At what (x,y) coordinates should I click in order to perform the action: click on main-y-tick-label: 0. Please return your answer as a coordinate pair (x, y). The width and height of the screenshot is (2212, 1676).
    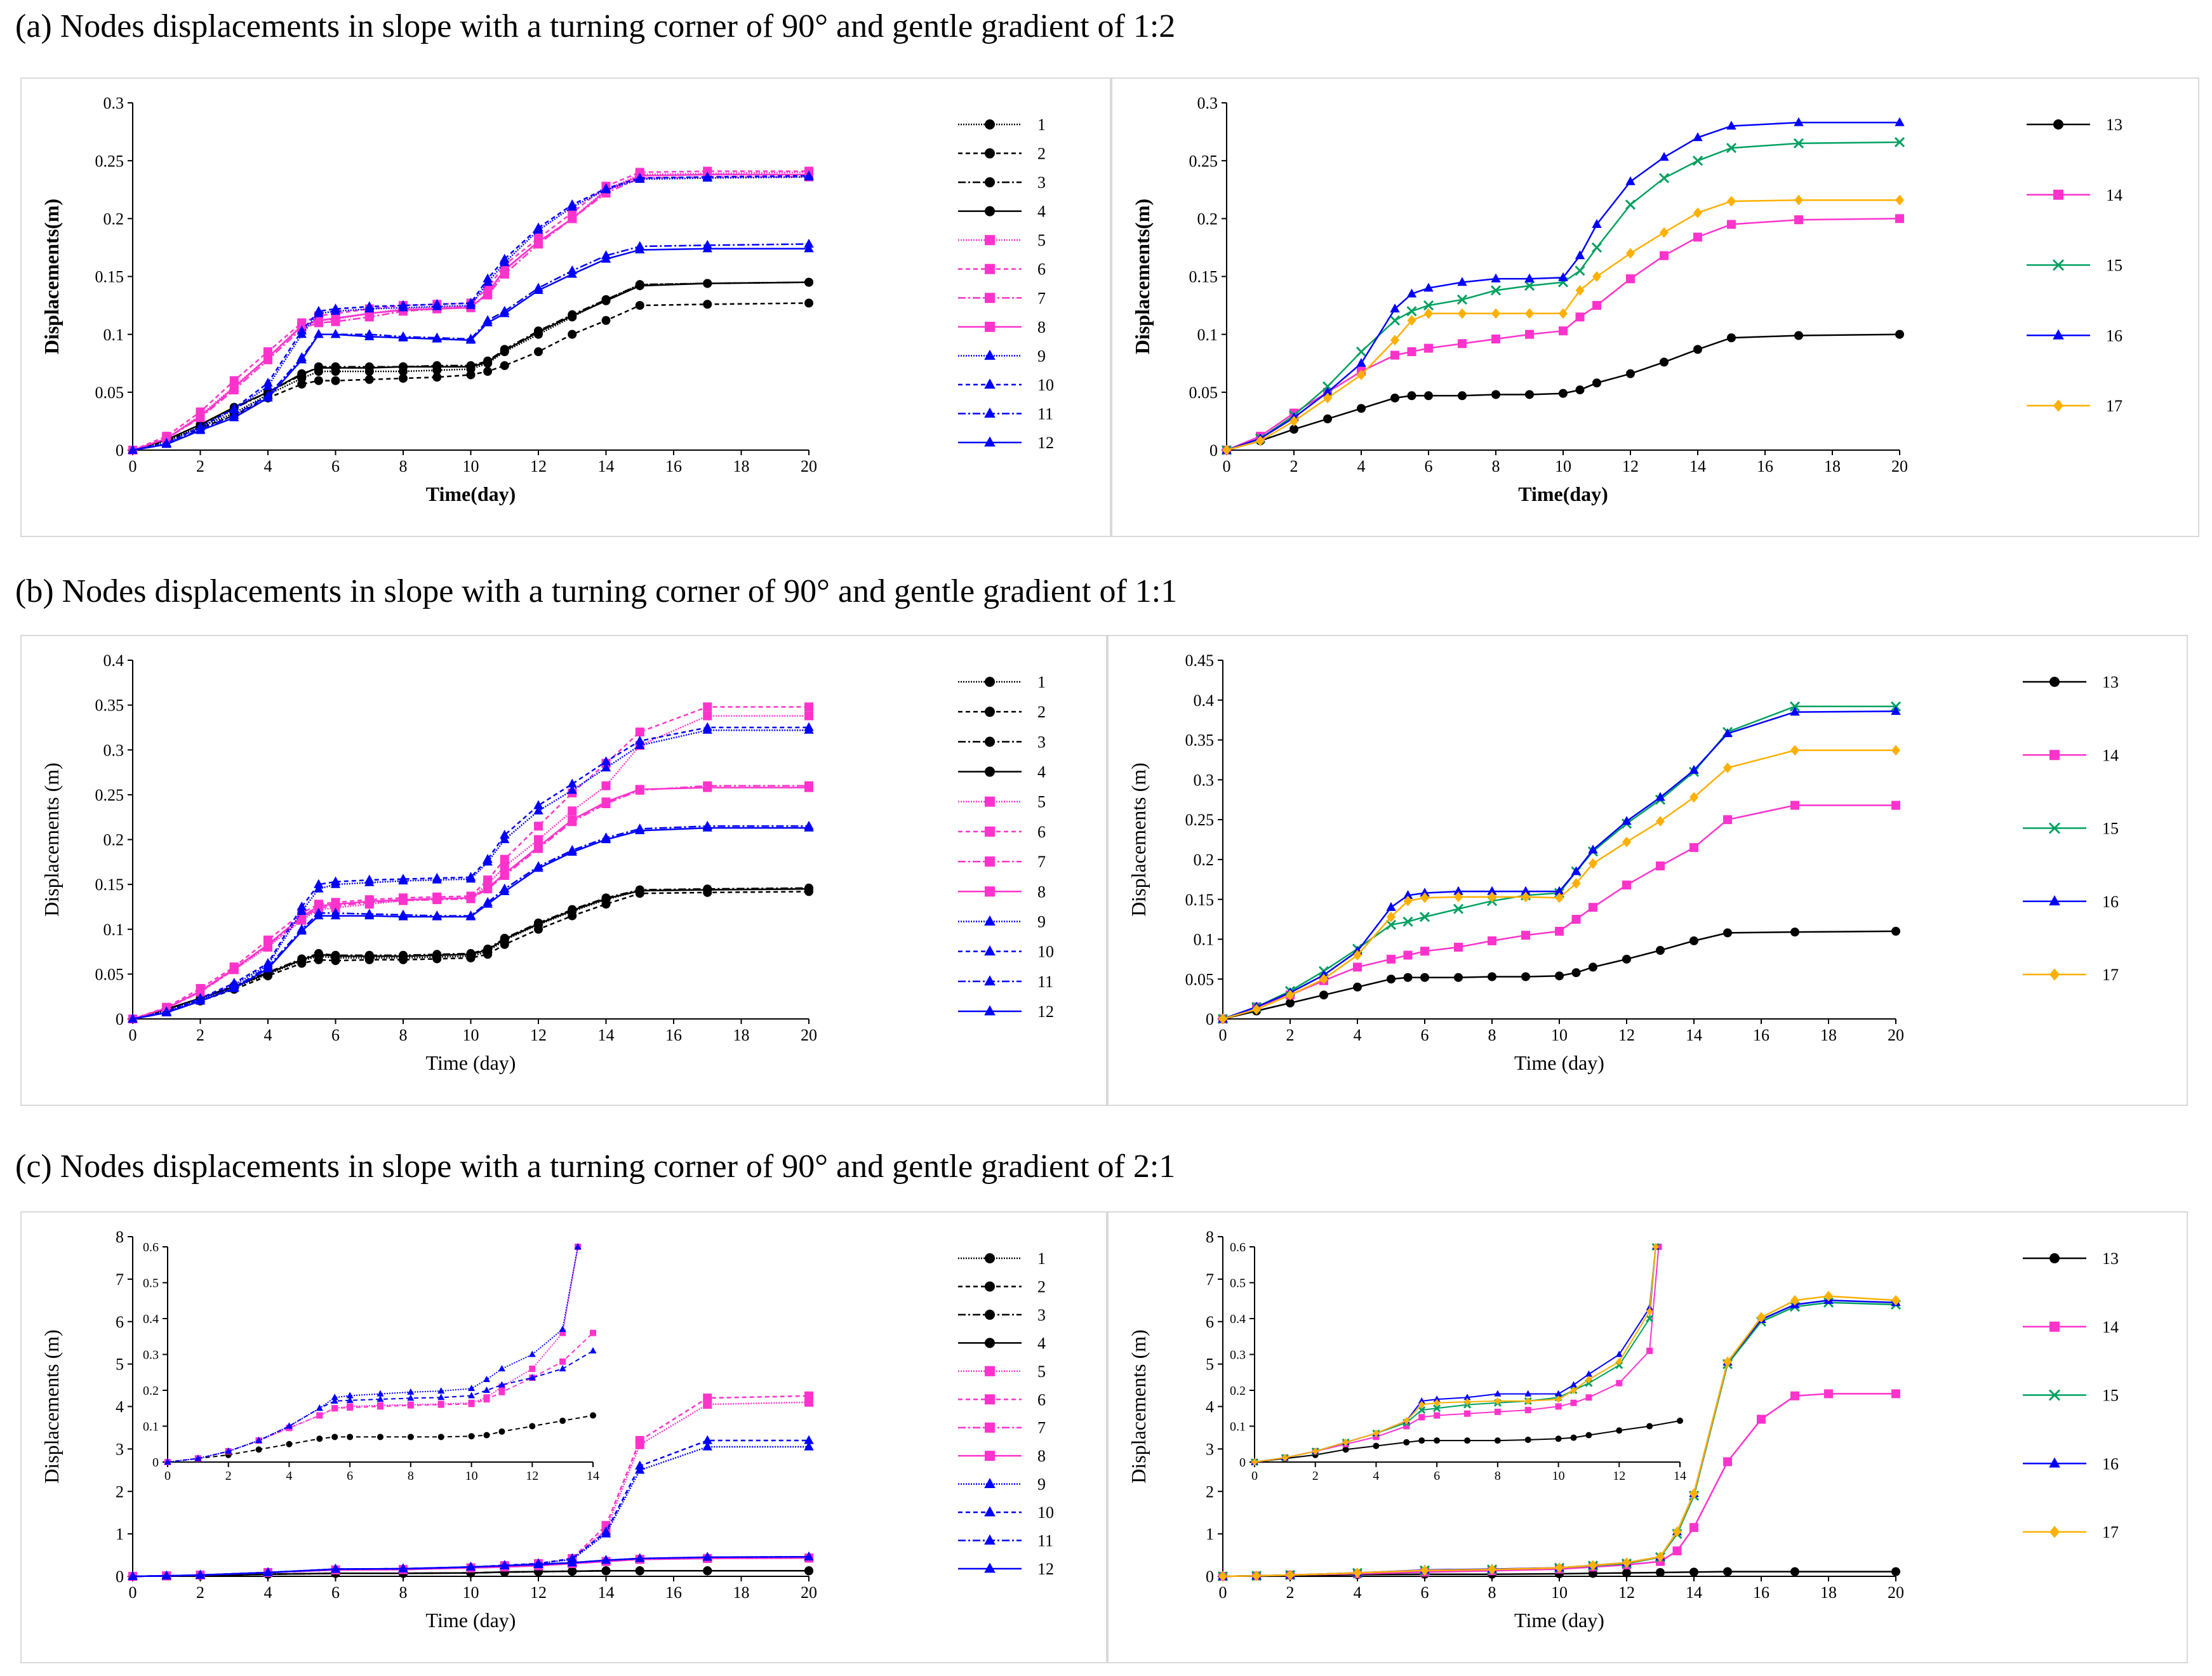
    Looking at the image, I should click on (120, 1577).